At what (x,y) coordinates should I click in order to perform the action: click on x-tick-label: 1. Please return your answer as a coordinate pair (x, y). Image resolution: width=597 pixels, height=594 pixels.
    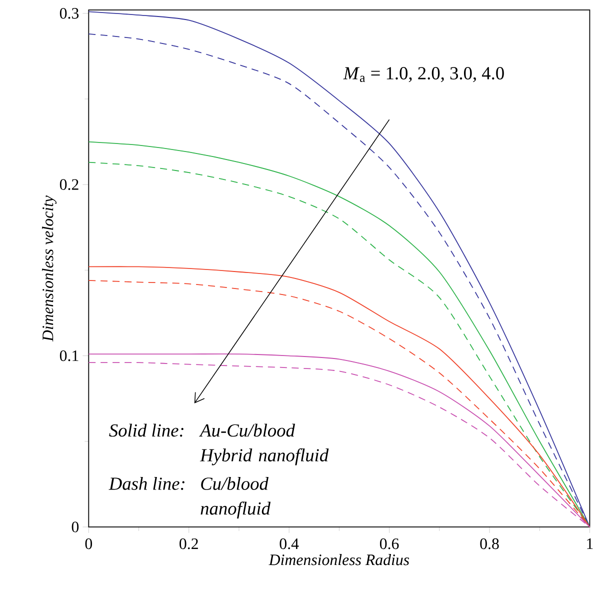
    Looking at the image, I should click on (590, 544).